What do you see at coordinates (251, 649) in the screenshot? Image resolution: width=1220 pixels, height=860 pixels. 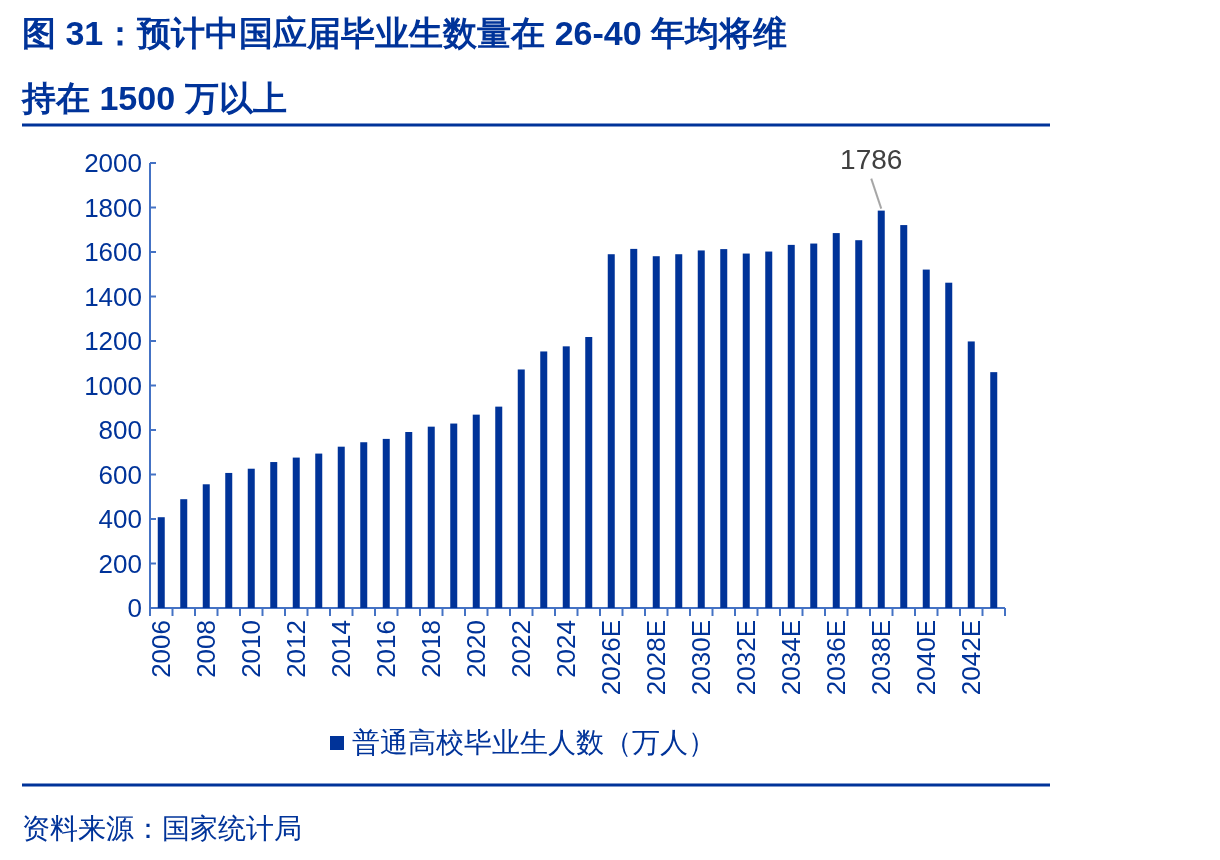 I see `x-tick-label: 2010` at bounding box center [251, 649].